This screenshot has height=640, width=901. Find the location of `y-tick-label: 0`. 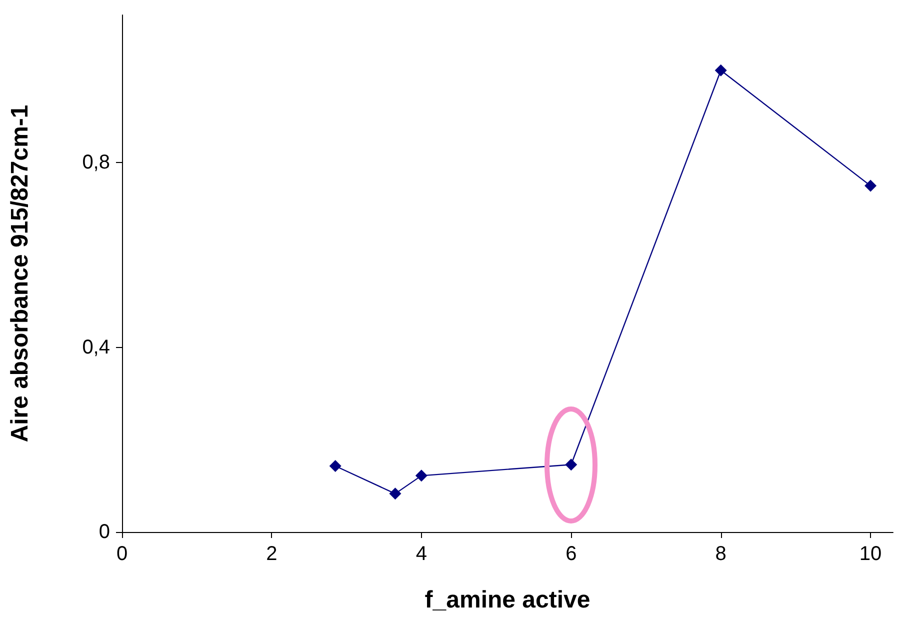

y-tick-label: 0 is located at coordinates (104, 532).